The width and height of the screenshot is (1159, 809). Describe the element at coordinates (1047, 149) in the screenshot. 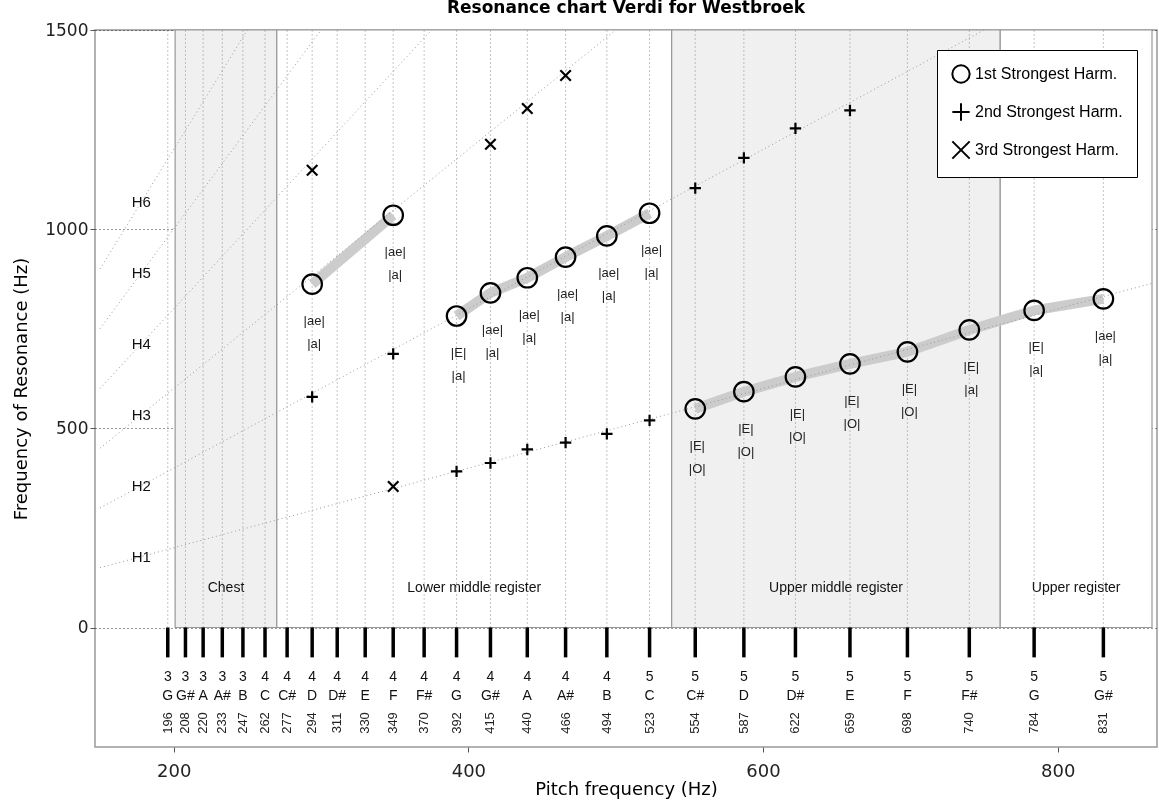

I see `legend-label: 3rd Strongest Harm.` at that location.